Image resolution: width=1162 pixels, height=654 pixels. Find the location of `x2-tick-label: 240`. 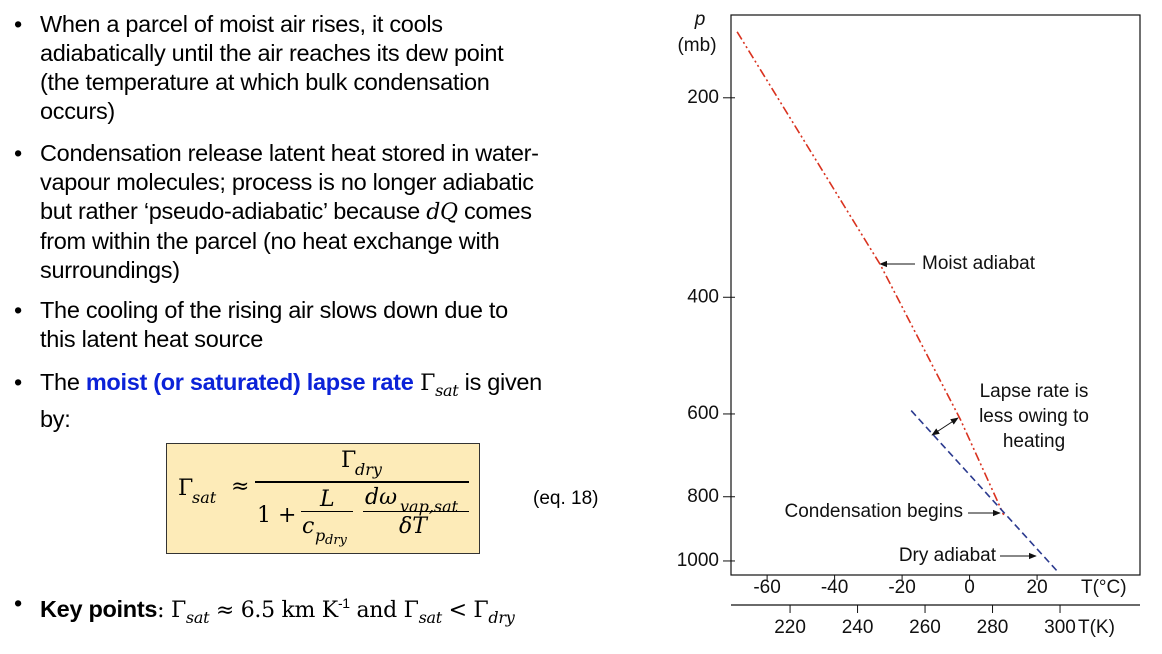

x2-tick-label: 240 is located at coordinates (858, 627).